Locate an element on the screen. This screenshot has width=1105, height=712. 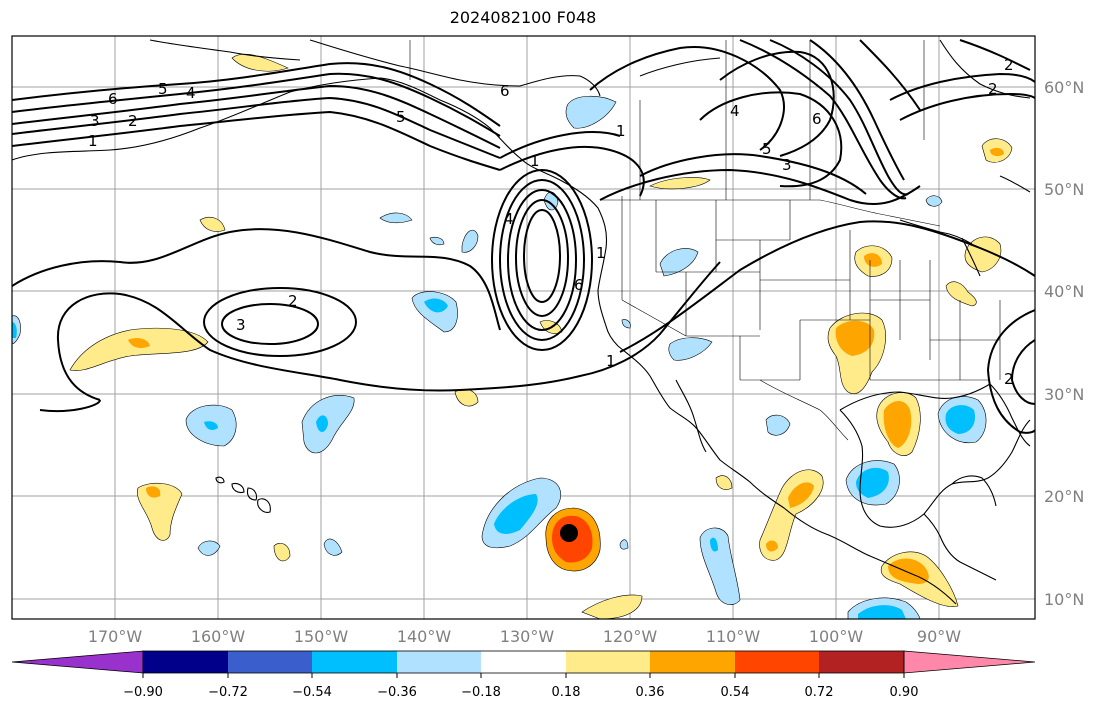
latitude-labels: 60°N 50°N 40°N 30°N 20°N 10°N is located at coordinates (1064, 343).